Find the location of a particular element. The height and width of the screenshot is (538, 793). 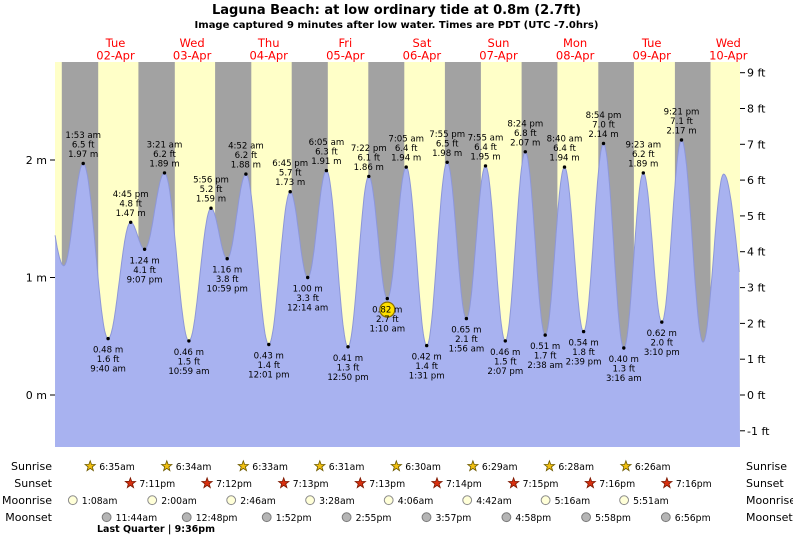

astro-label-left: Moonset is located at coordinates (28, 517).